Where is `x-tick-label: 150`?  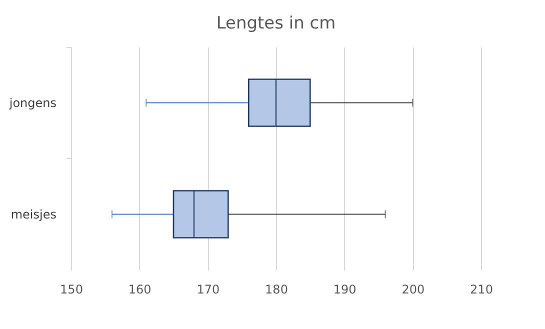 x-tick-label: 150 is located at coordinates (71, 289).